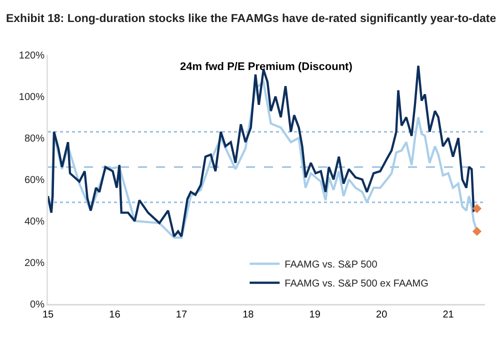 The width and height of the screenshot is (499, 348). I want to click on x-tick-label: 17, so click(182, 315).